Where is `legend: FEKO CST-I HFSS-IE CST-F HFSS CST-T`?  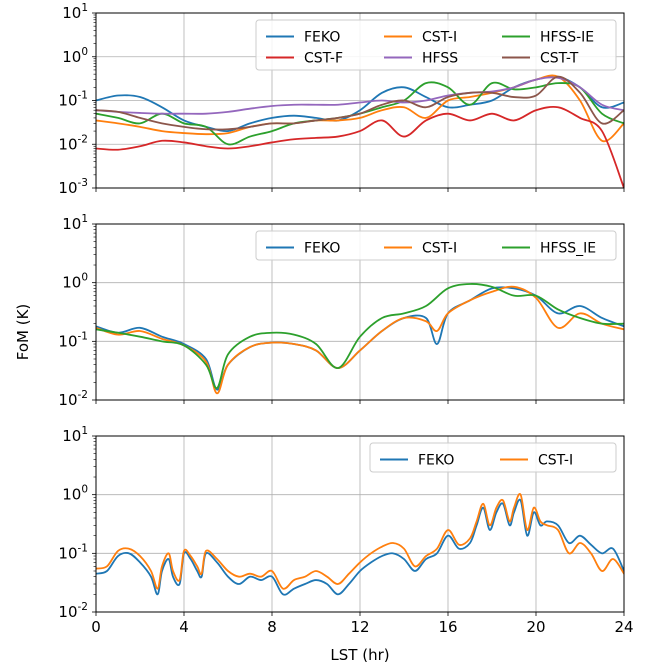 legend: FEKO CST-I HFSS-IE CST-F HFSS CST-T is located at coordinates (436, 45).